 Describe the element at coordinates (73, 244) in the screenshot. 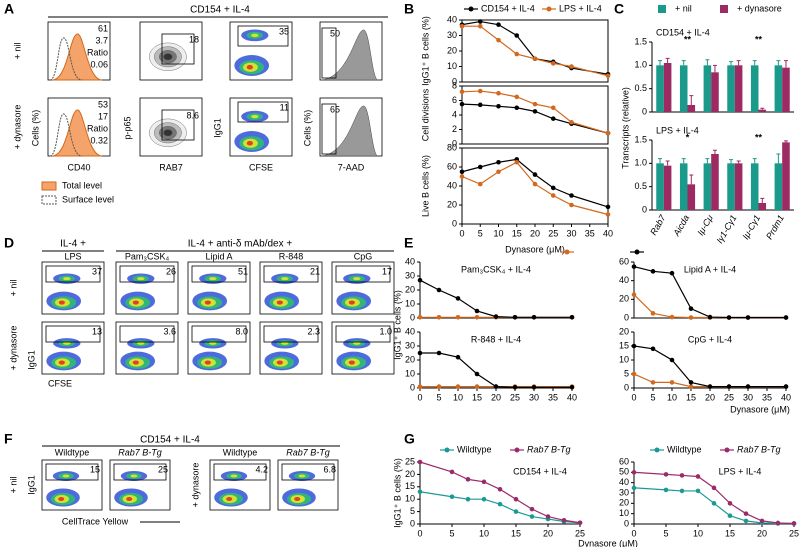

I see `header: IL-4 +` at that location.